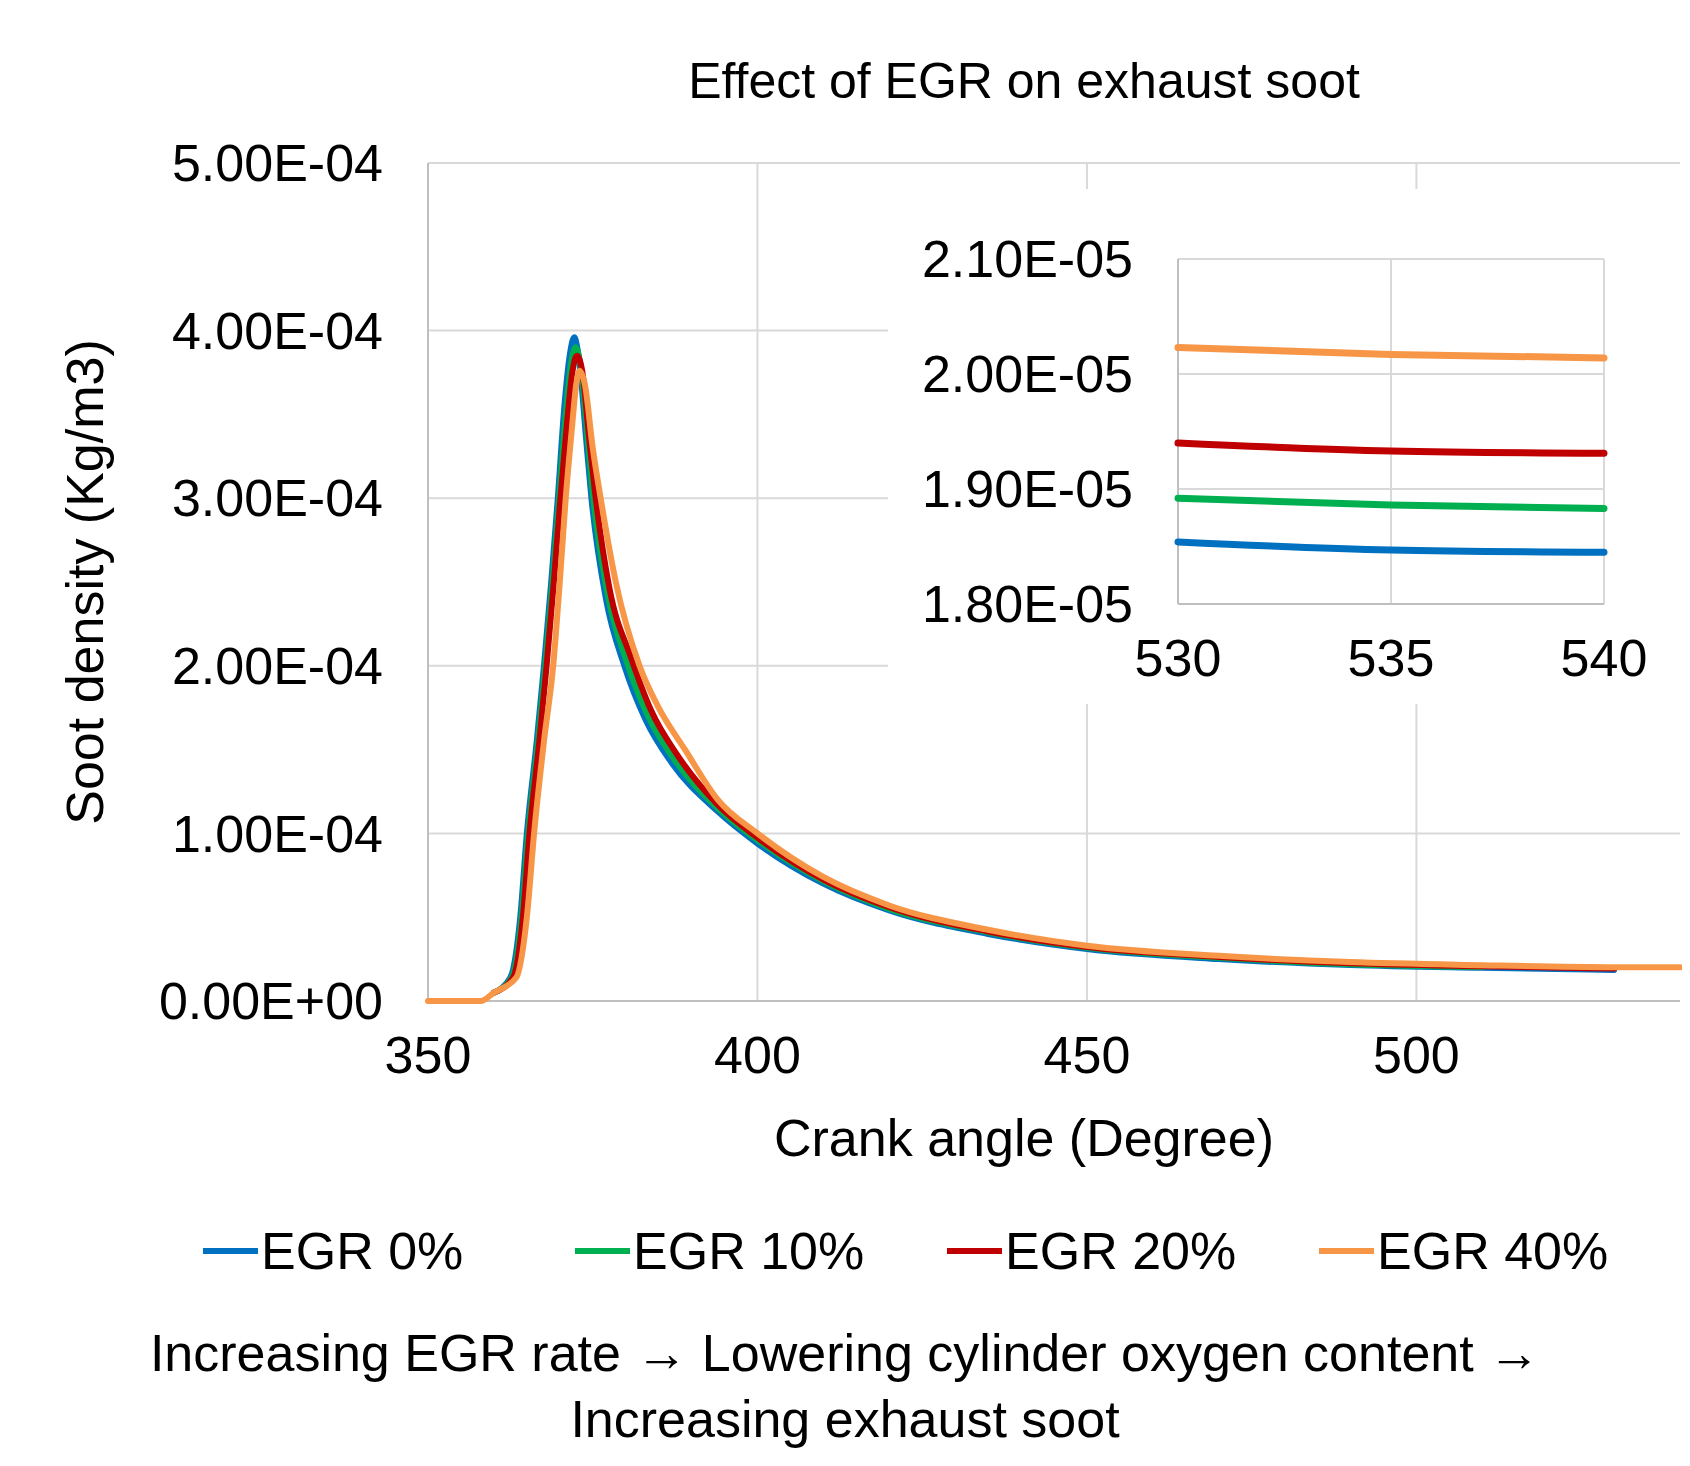 This screenshot has width=1690, height=1466. Describe the element at coordinates (362, 1251) in the screenshot. I see `legend-label: EGR 0%` at that location.